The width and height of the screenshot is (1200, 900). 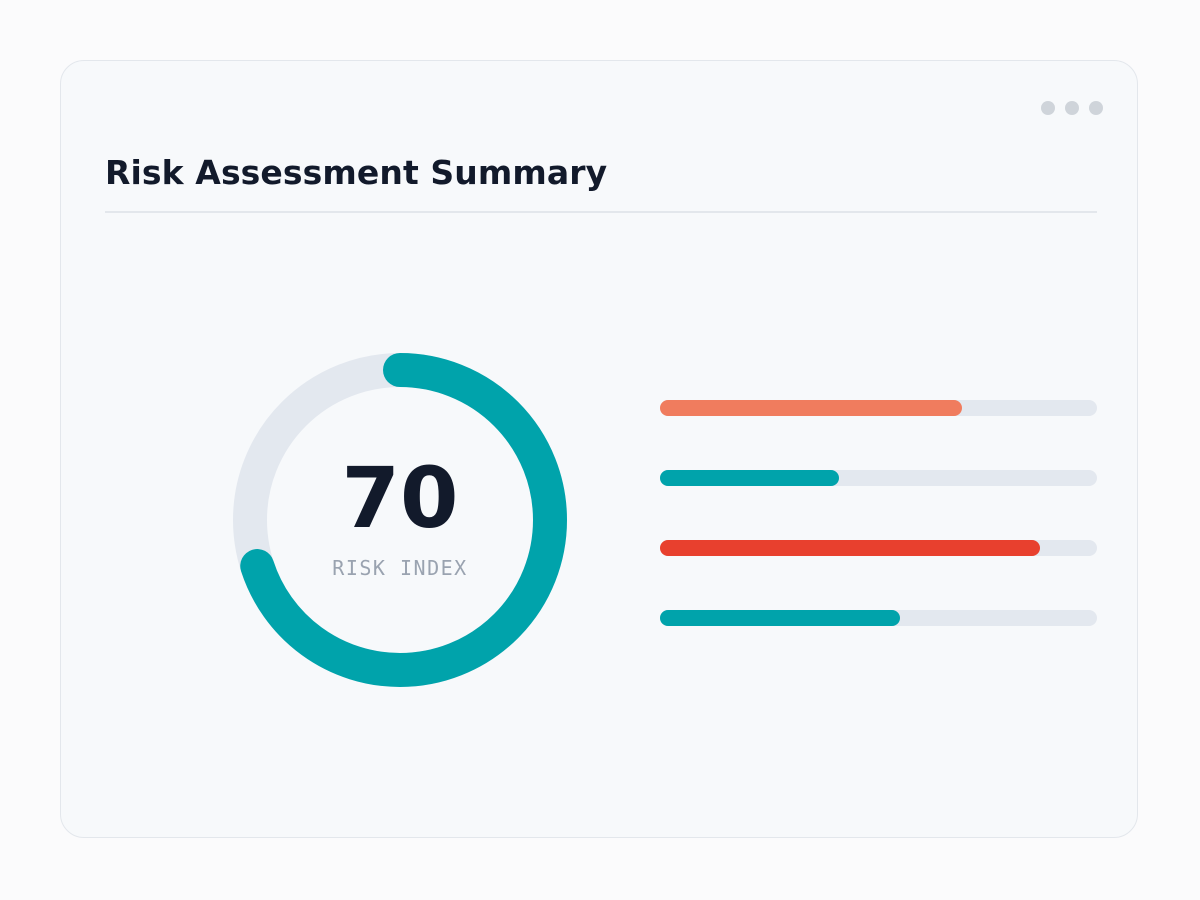 I want to click on risk-factor-bars, so click(x=878, y=540).